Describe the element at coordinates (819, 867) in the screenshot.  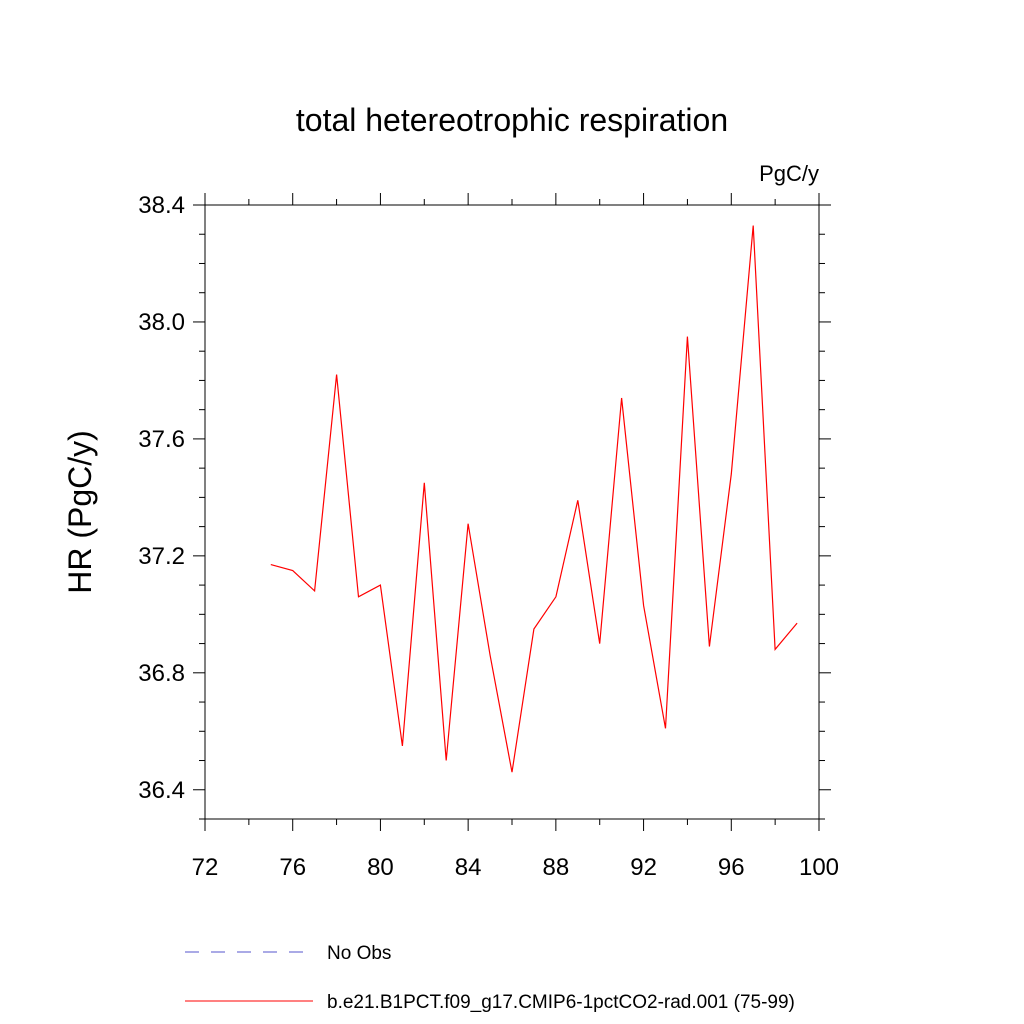
I see `x-tick-label: 100` at that location.